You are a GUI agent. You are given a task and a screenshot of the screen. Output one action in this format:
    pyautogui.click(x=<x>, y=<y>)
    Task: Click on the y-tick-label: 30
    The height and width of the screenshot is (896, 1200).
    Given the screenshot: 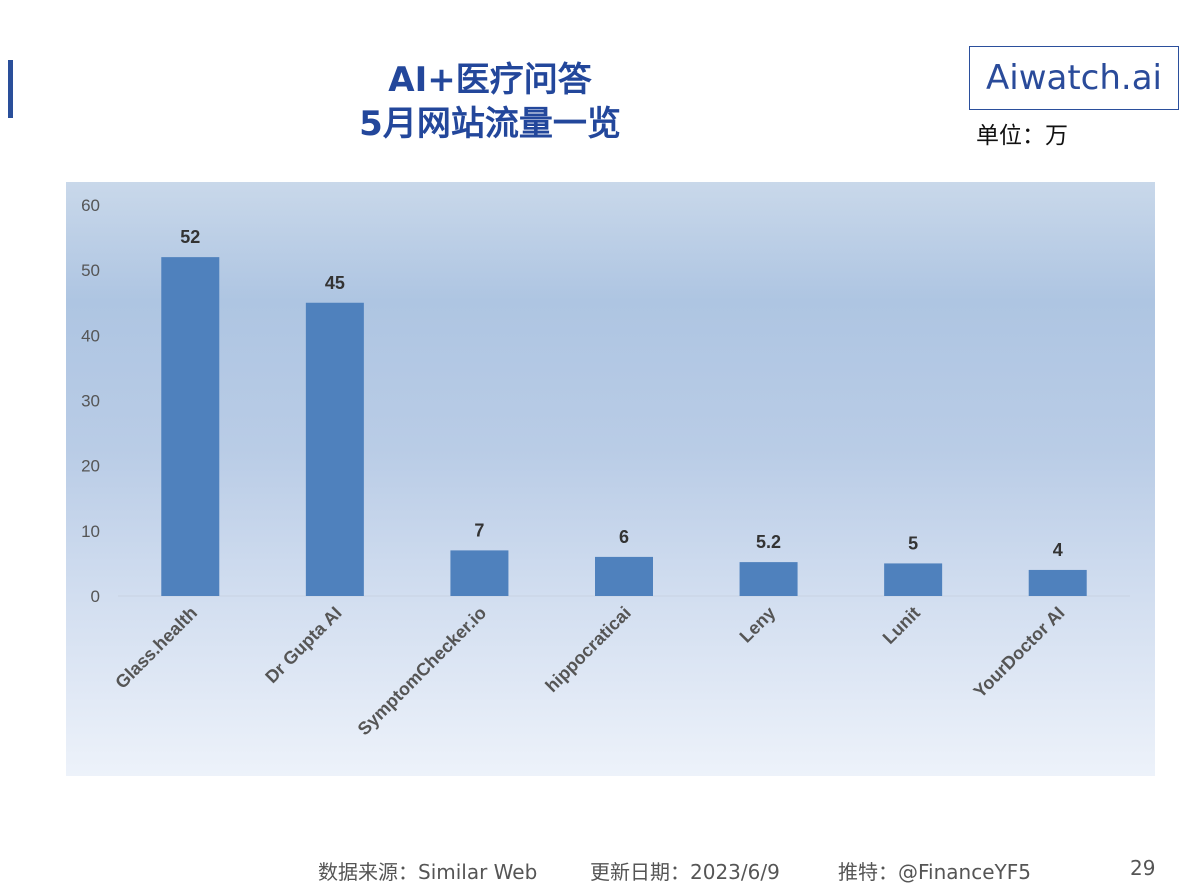 What is the action you would take?
    pyautogui.click(x=90, y=401)
    